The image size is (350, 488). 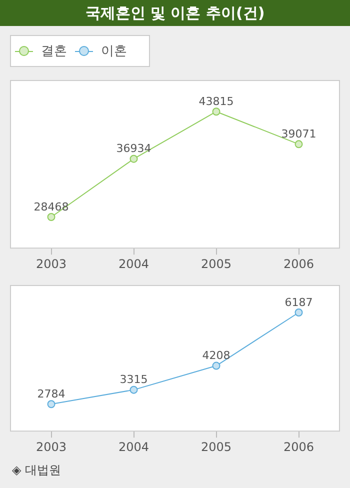 What do you see at coordinates (51, 393) in the screenshot?
I see `data-label: 2784` at bounding box center [51, 393].